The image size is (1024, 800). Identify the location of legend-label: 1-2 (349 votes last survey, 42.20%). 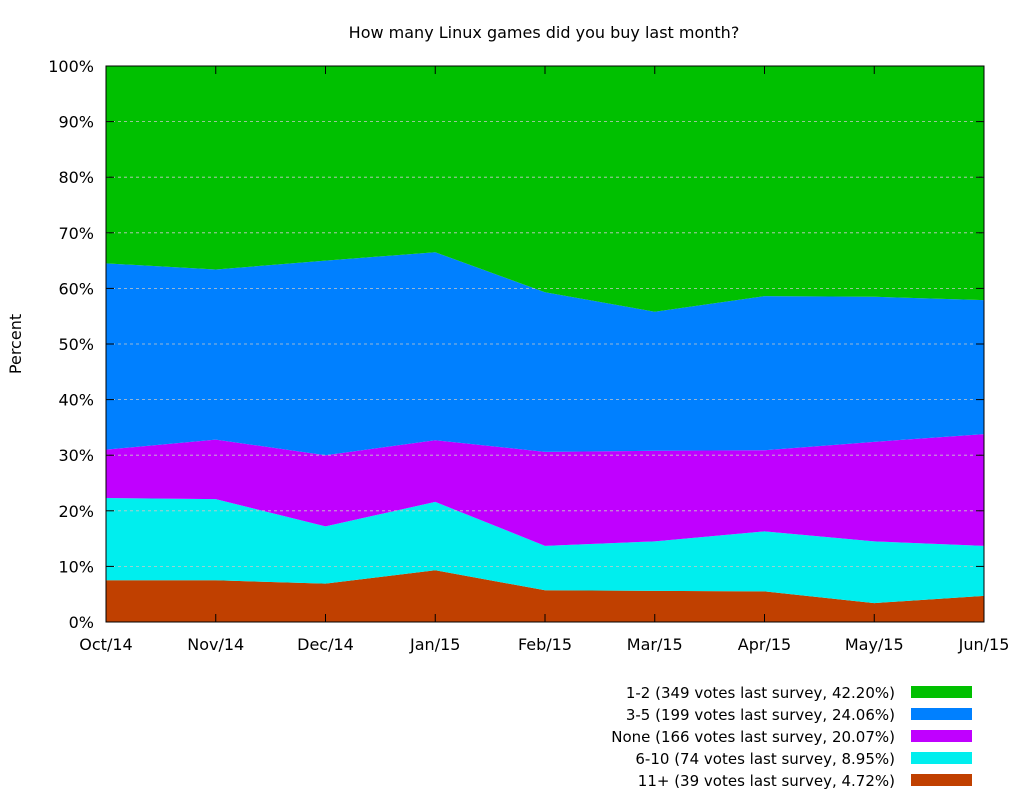
(760, 693).